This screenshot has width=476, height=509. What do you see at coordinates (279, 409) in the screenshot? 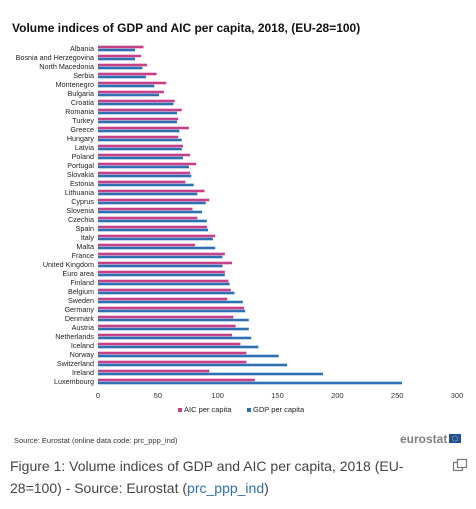
I see `legend-label: GDP per capita` at bounding box center [279, 409].